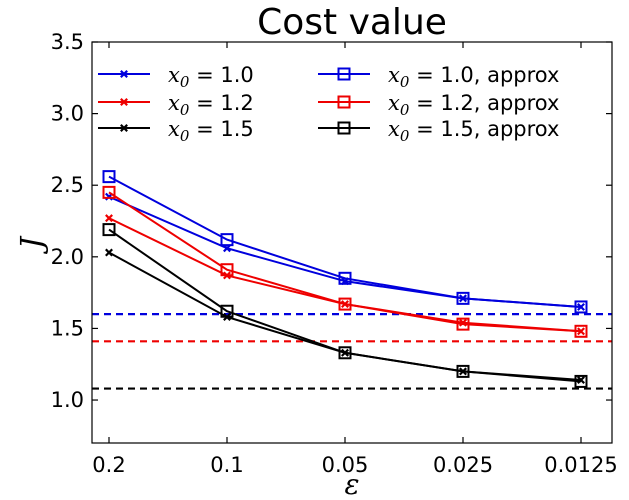 This screenshot has width=629, height=500. Describe the element at coordinates (581, 381) in the screenshot. I see `data-point-s5-p4` at that location.